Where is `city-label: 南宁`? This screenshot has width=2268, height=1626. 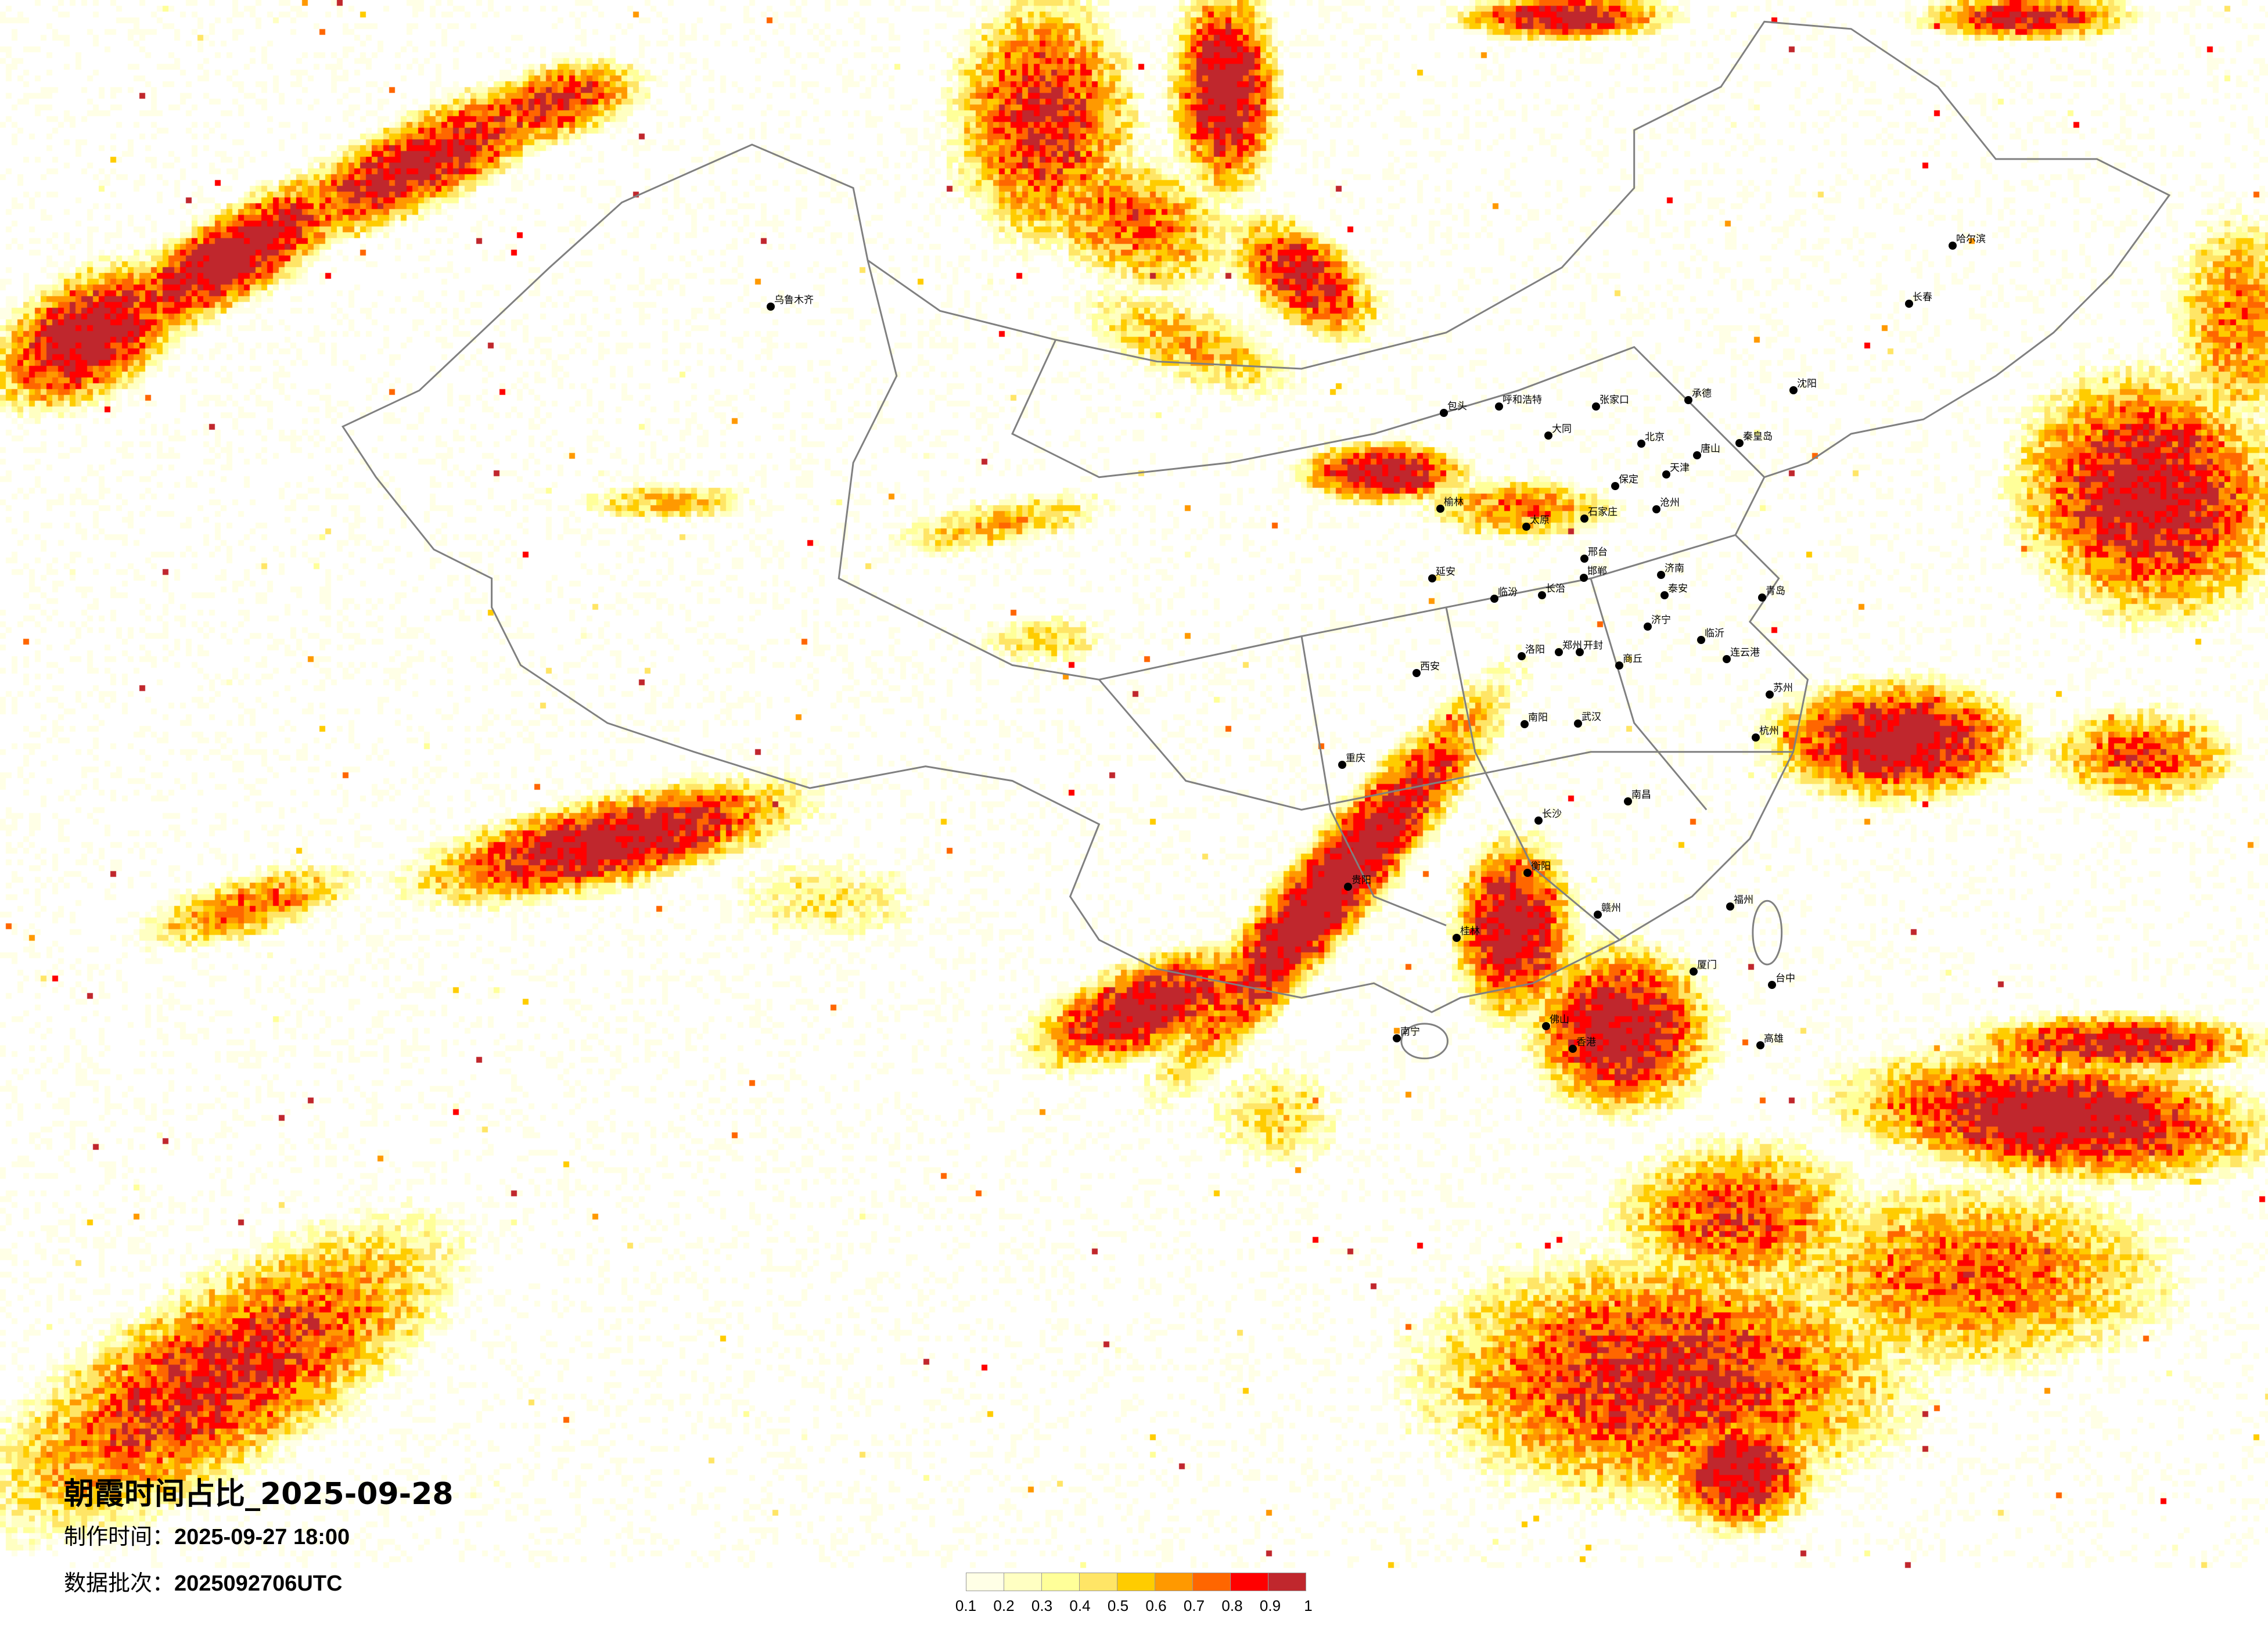
city-label: 南宁 is located at coordinates (1410, 1032).